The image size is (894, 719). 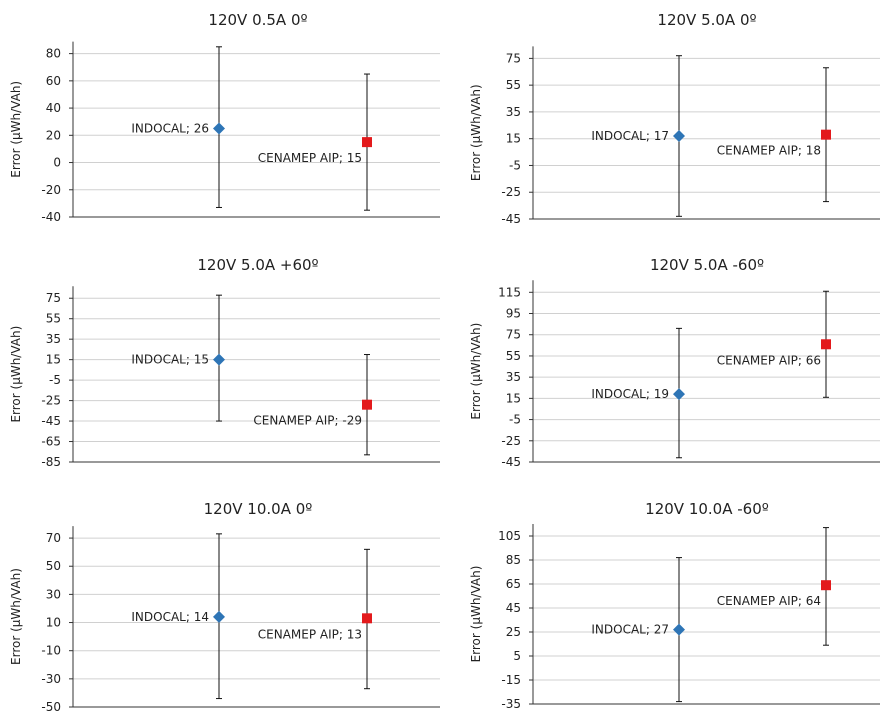 I want to click on y-tick-label: -20, so click(x=51, y=190).